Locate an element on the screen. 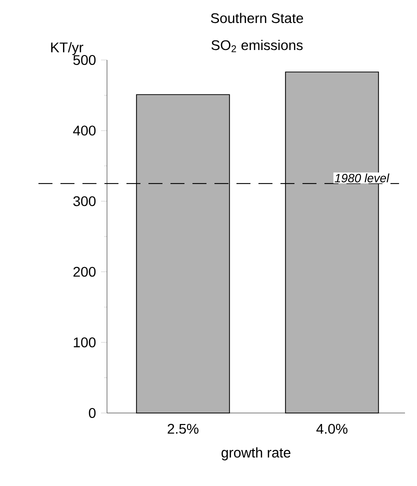 This screenshot has height=486, width=417. y-tick-label: 300 is located at coordinates (84, 201).